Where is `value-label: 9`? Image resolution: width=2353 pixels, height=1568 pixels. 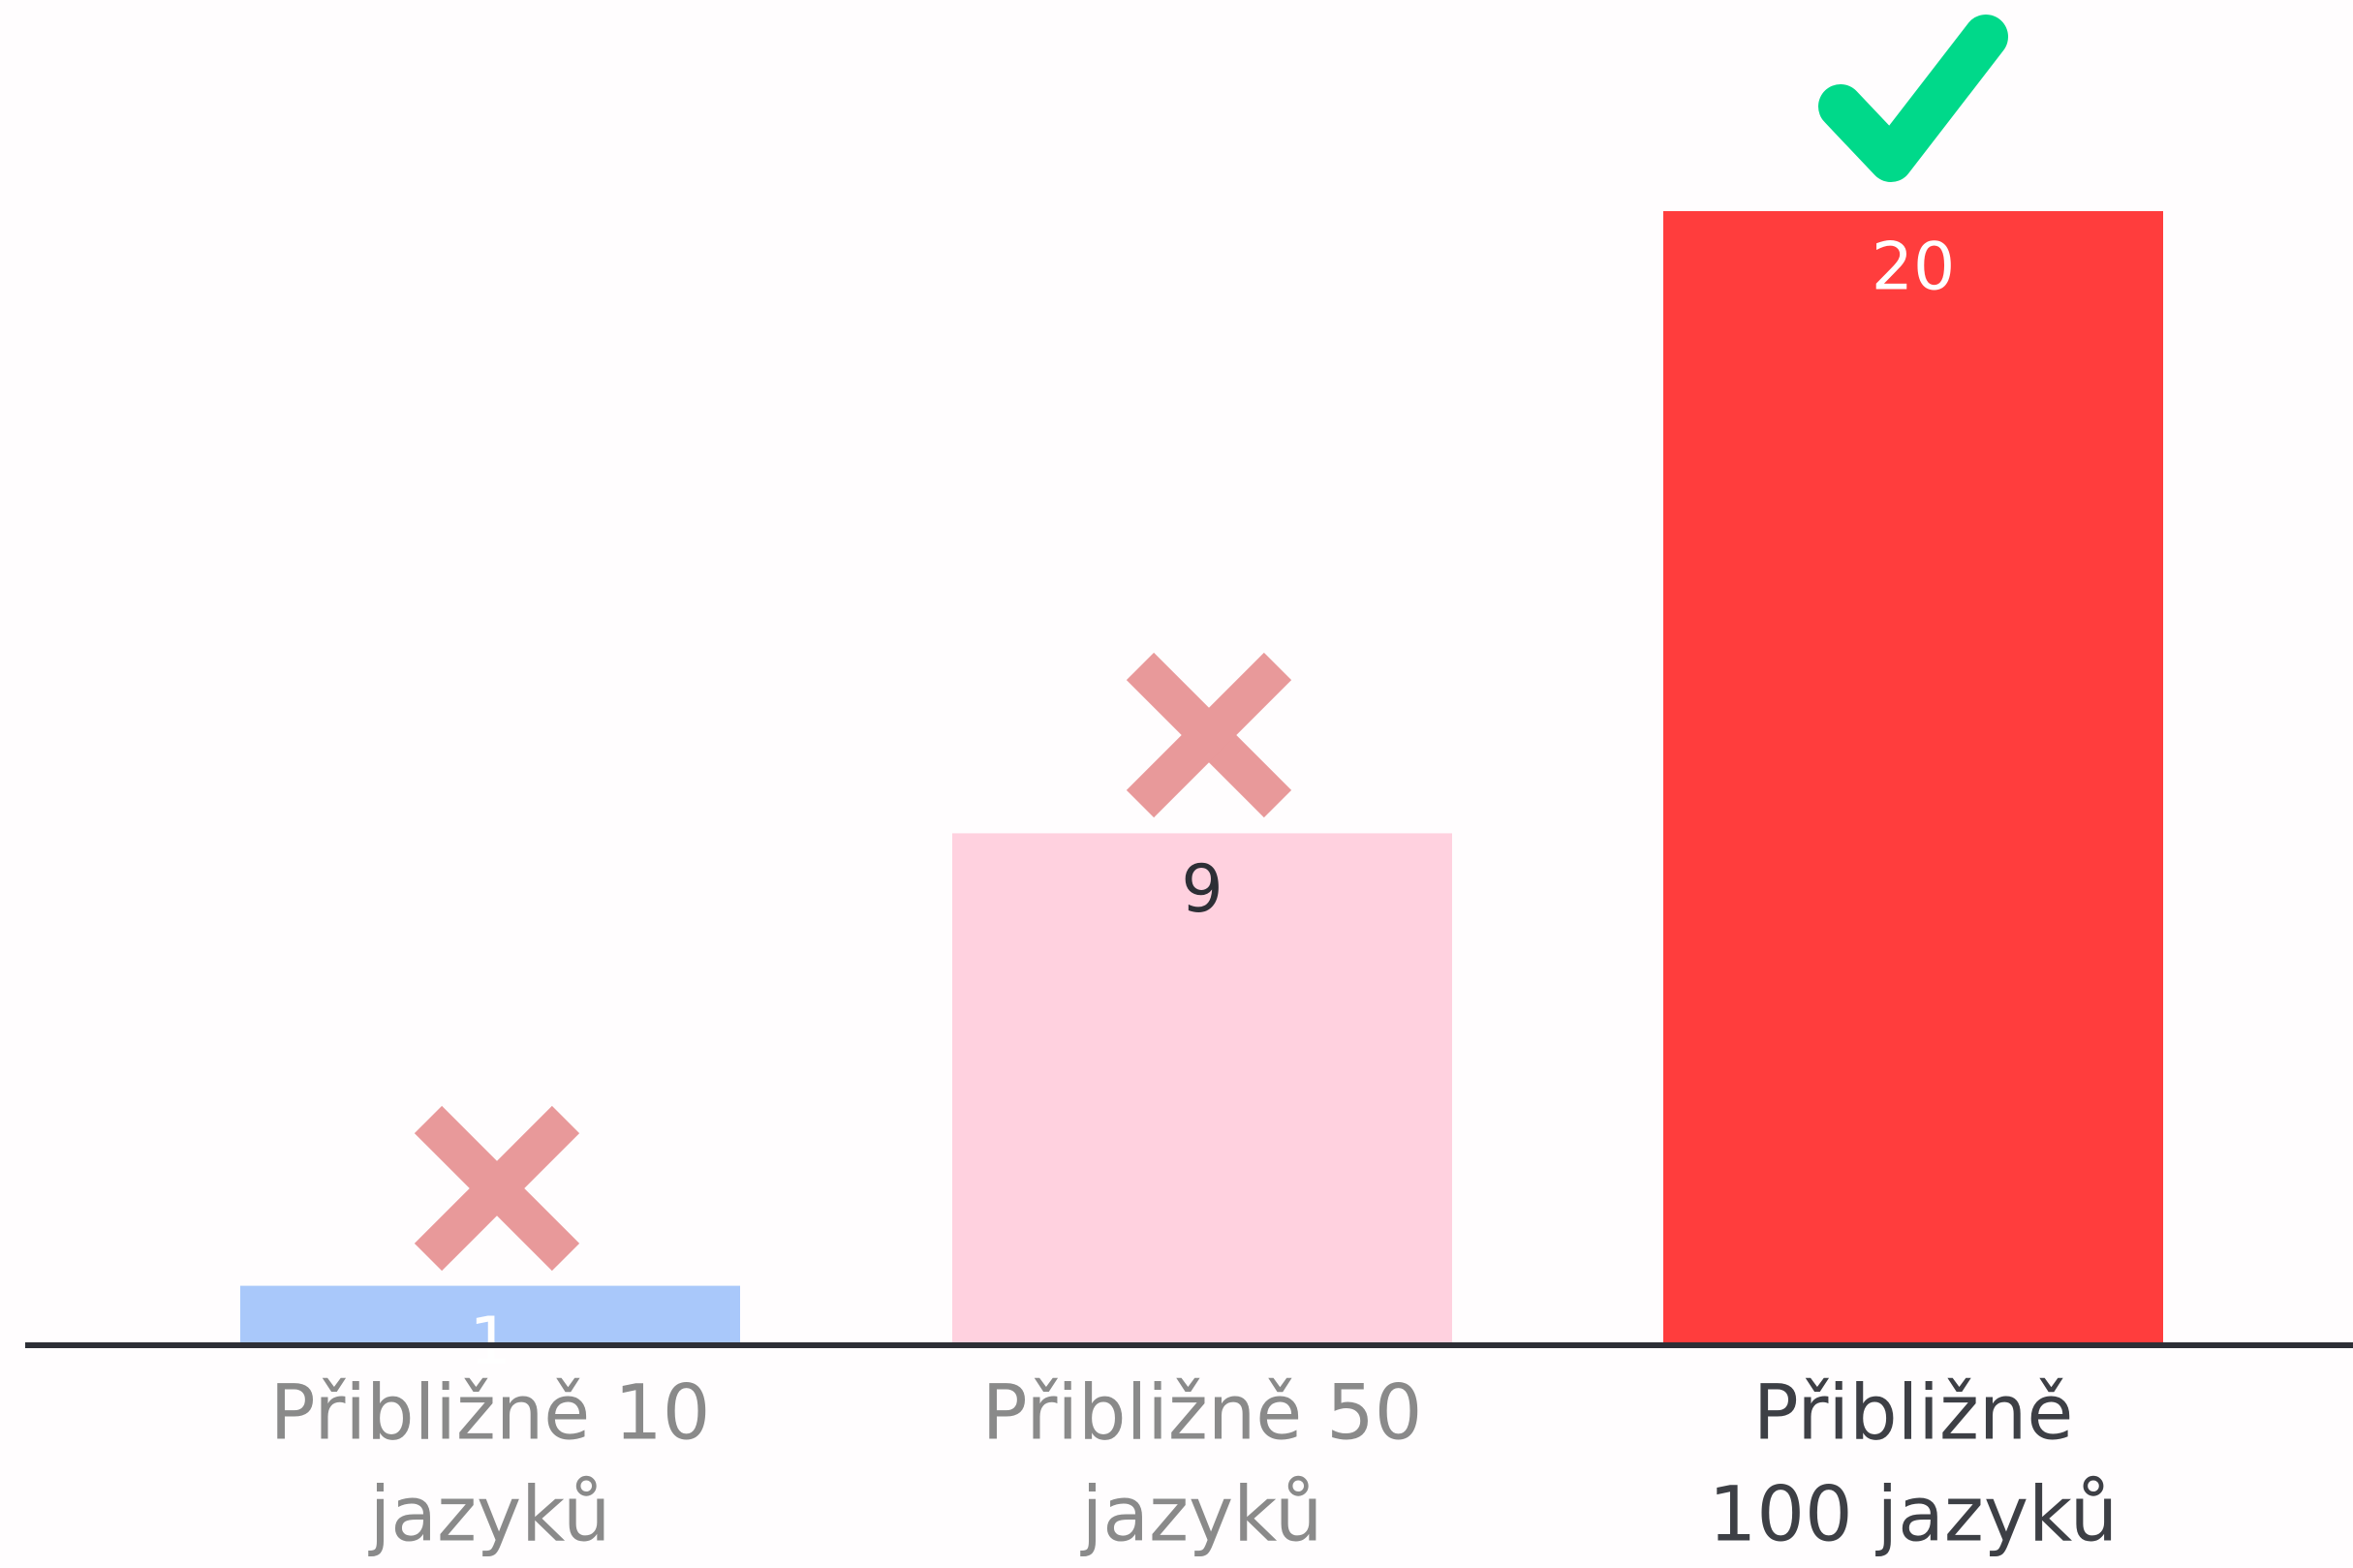 value-label: 9 is located at coordinates (1202, 889).